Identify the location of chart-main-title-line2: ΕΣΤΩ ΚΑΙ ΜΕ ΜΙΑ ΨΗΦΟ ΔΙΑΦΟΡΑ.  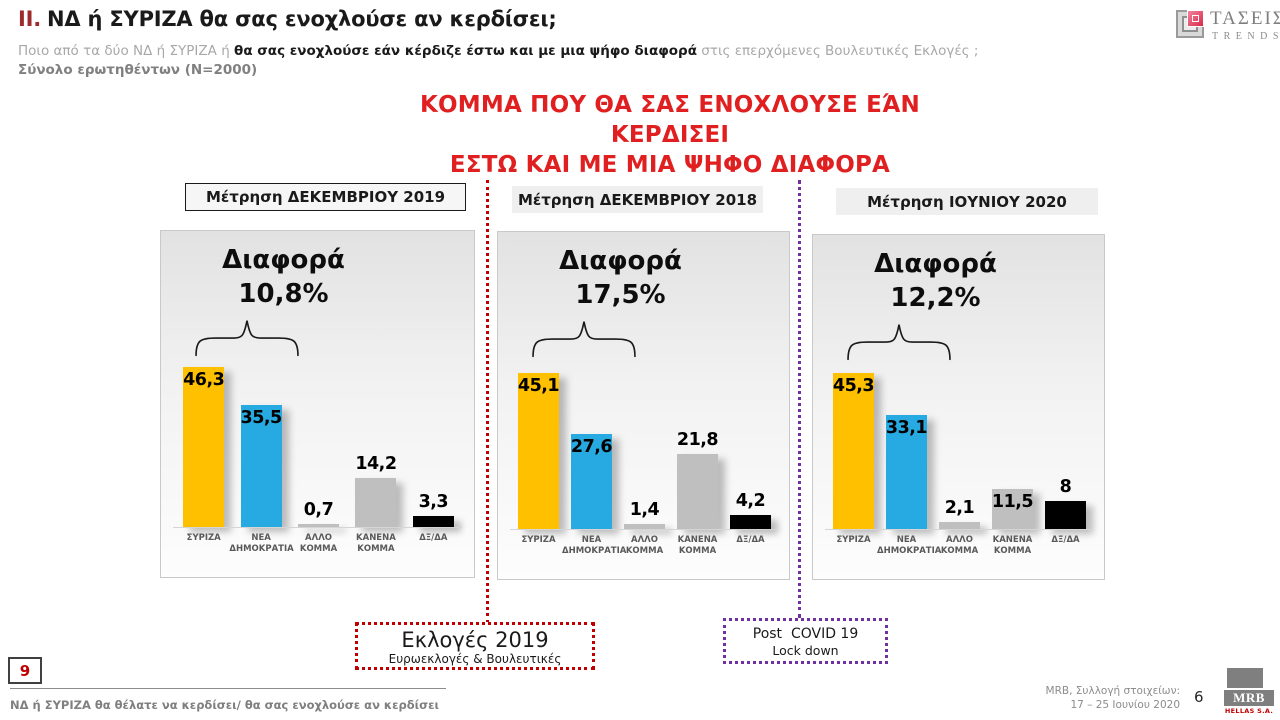
(670, 165).